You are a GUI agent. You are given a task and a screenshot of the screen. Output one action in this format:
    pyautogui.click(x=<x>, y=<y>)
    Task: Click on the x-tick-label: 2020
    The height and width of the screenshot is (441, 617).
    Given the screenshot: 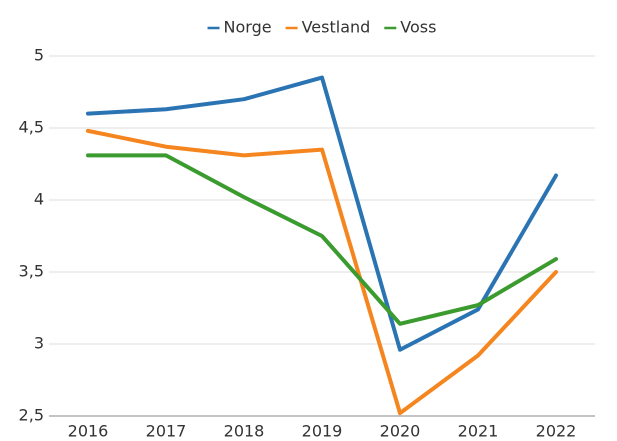 What is the action you would take?
    pyautogui.click(x=400, y=431)
    